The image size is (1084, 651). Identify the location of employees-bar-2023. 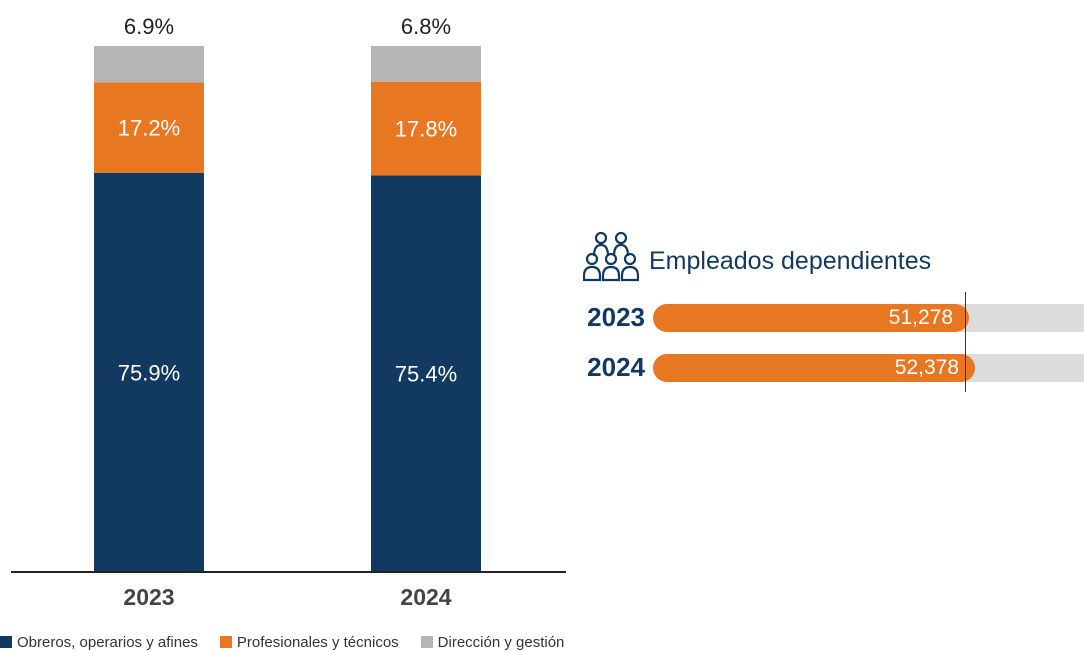
(811, 318).